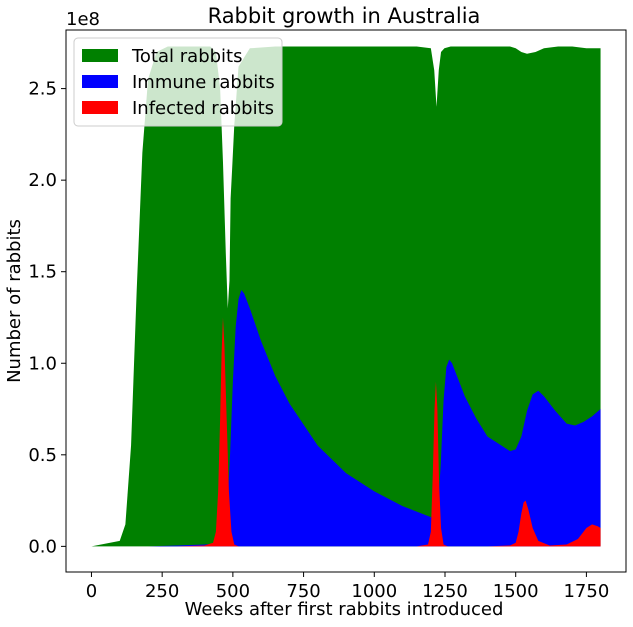 This screenshot has width=633, height=627. What do you see at coordinates (42, 272) in the screenshot?
I see `y-tick-label: 1.5` at bounding box center [42, 272].